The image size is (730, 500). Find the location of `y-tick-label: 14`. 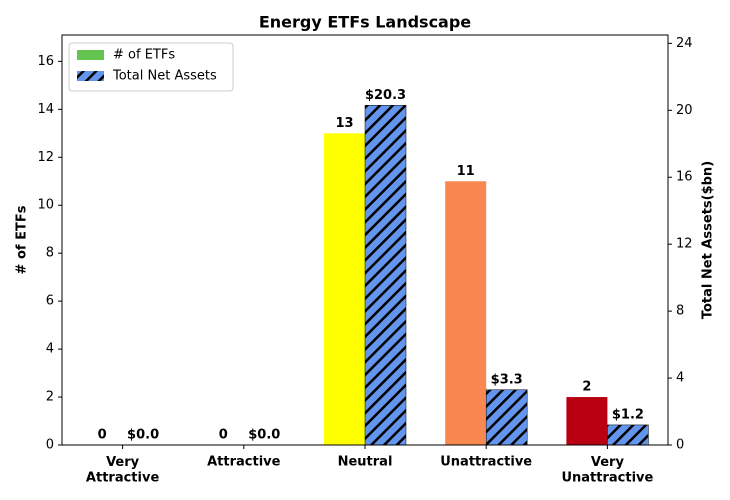

y-tick-label: 14 is located at coordinates (45, 109).